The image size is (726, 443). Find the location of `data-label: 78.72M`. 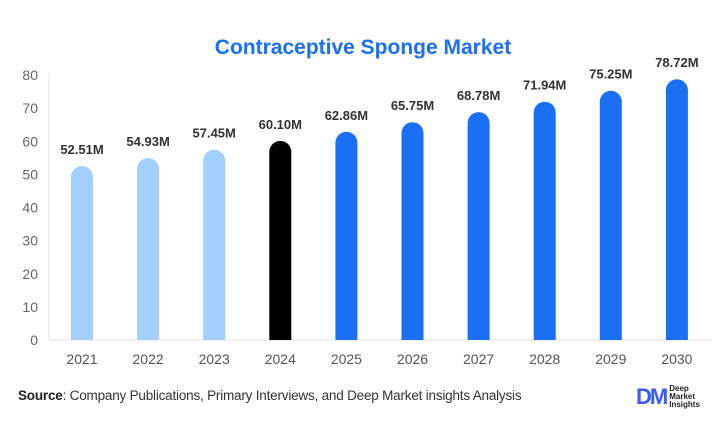

data-label: 78.72M is located at coordinates (676, 62).